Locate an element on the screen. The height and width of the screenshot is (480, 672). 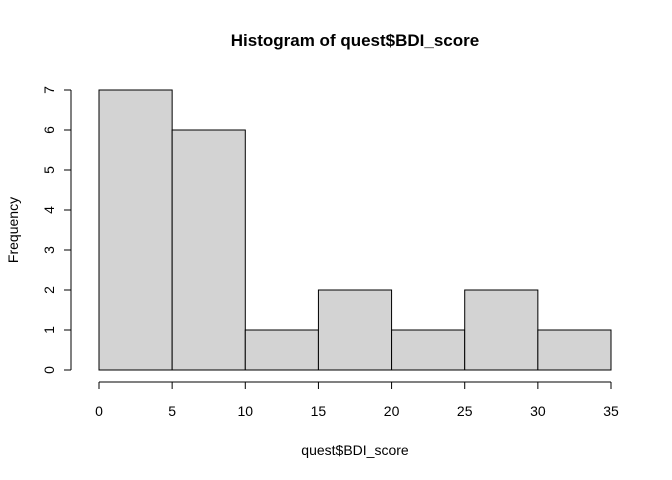
y-tick-label-0: 0 is located at coordinates (49, 370).